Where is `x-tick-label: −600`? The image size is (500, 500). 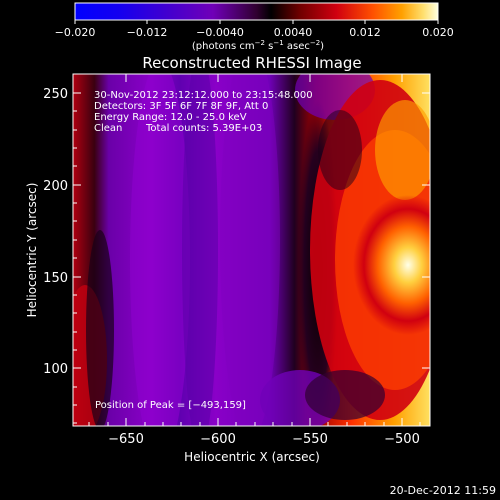 x-tick-label: −600 is located at coordinates (218, 439).